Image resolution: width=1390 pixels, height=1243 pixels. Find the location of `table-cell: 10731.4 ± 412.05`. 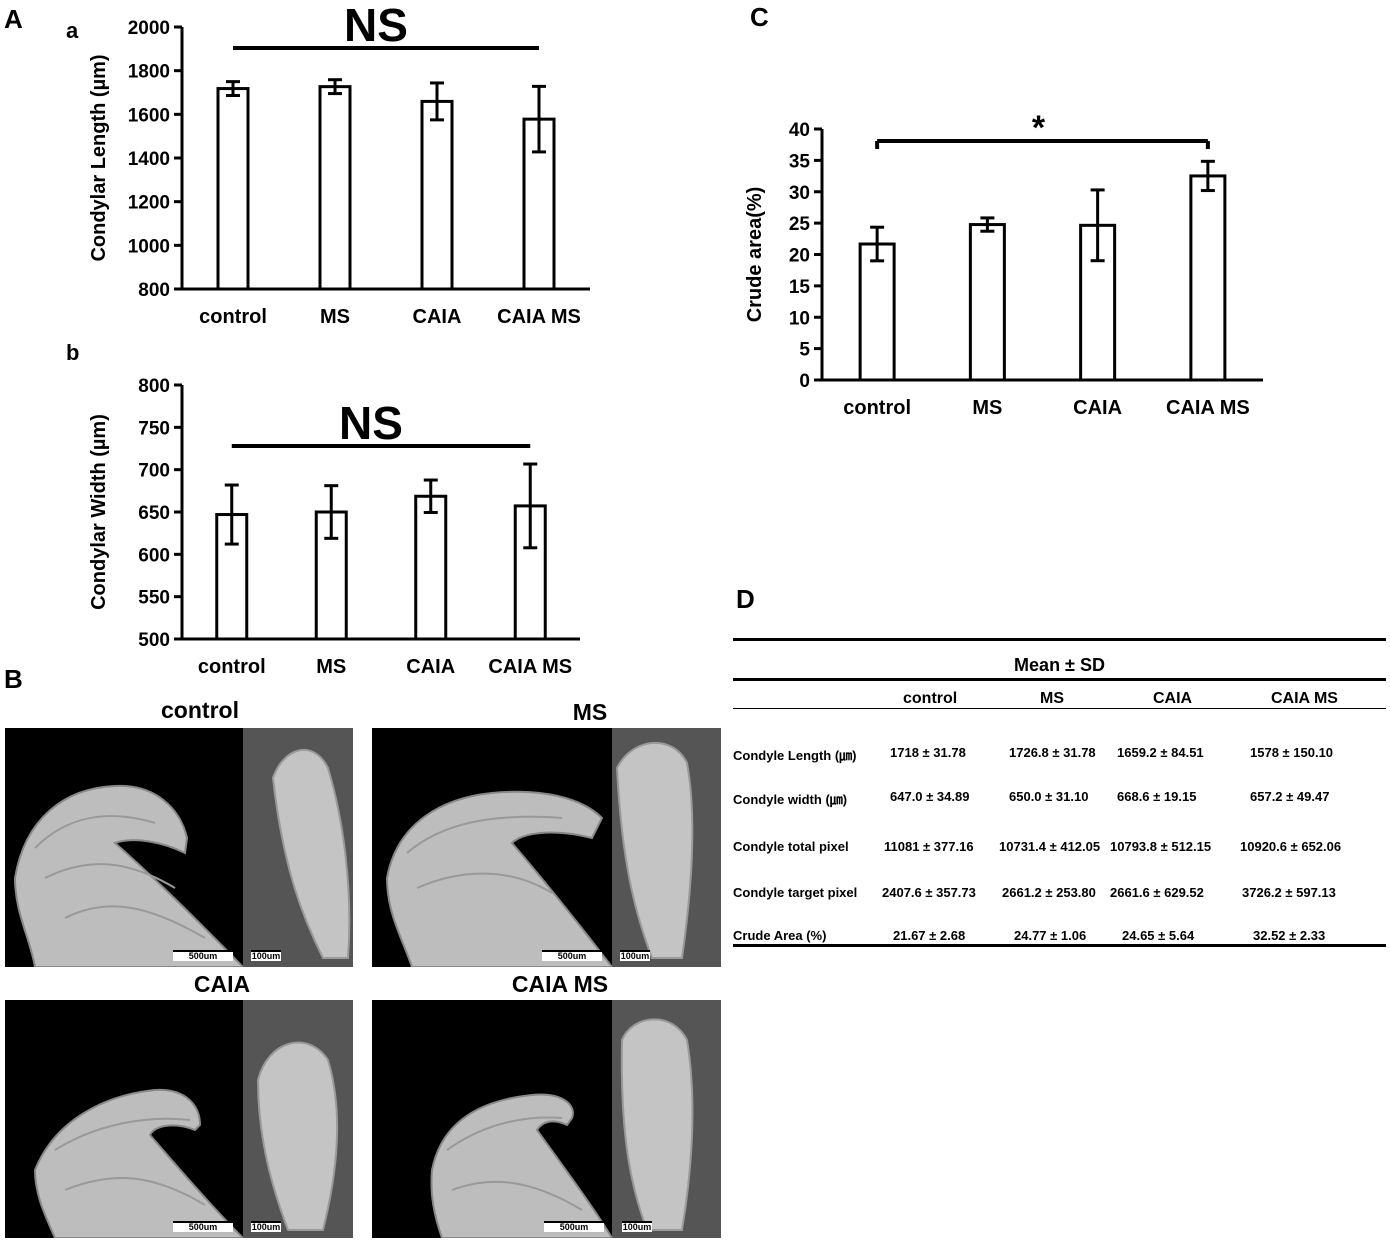

table-cell: 10731.4 ± 412.05 is located at coordinates (1050, 846).